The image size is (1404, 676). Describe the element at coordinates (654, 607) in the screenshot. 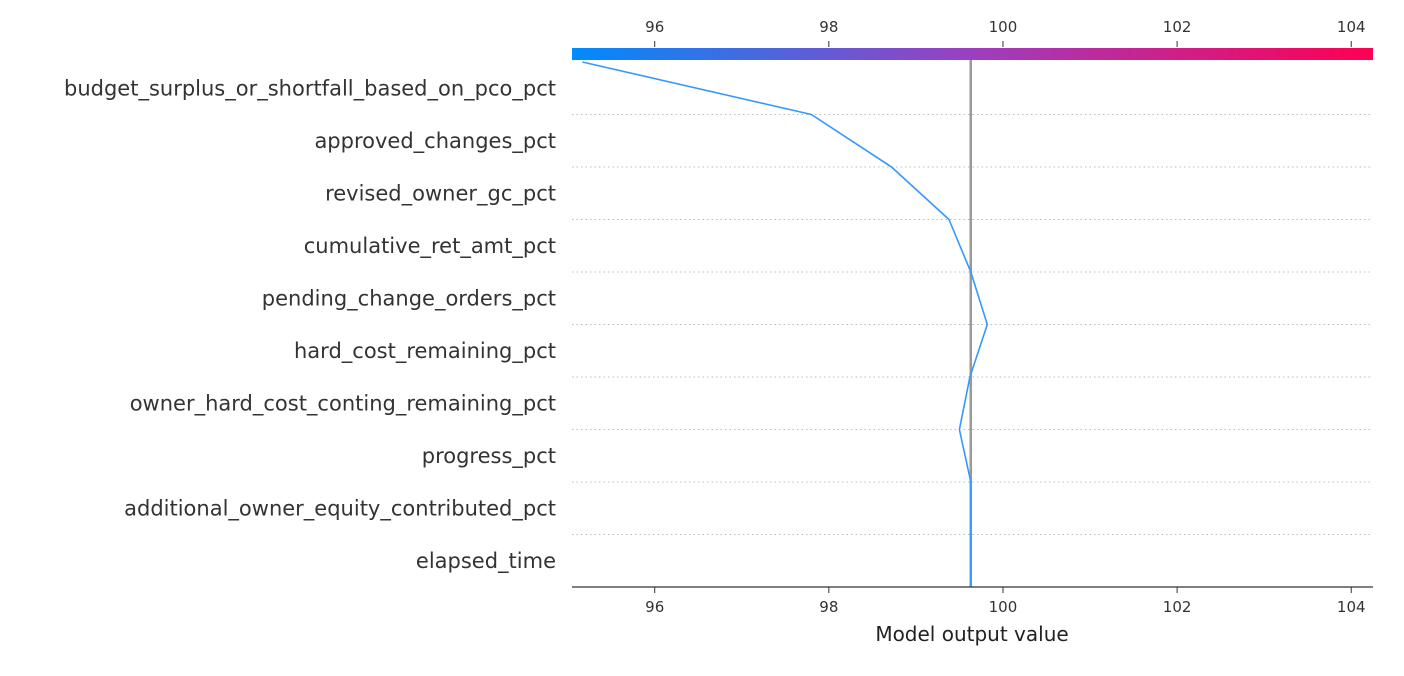

I see `bottom-tick-label: 96` at that location.